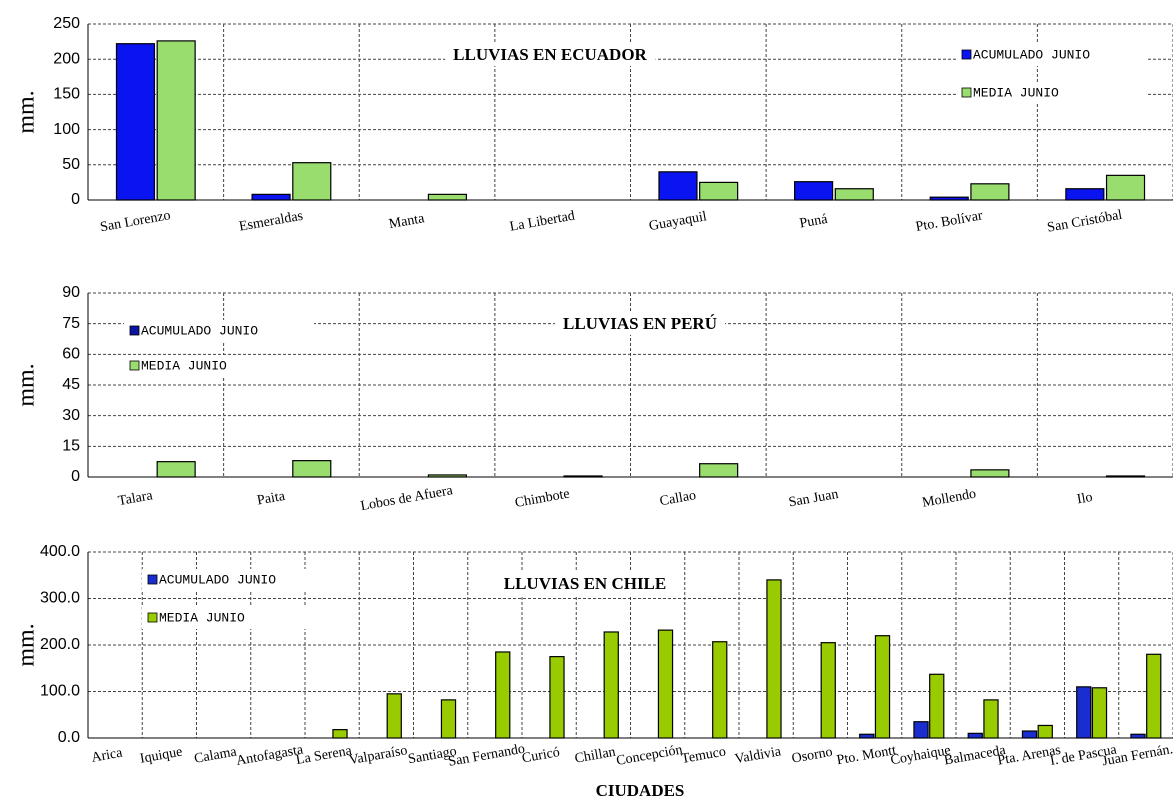 This screenshot has height=805, width=1173. I want to click on x-tick-label: Arica, so click(107, 756).